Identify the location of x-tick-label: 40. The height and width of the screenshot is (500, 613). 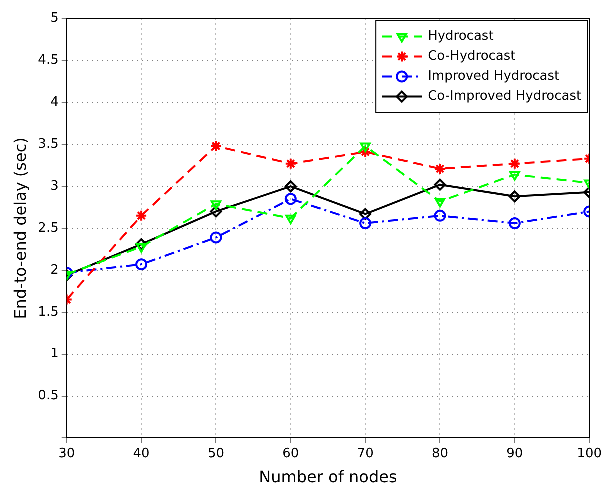
(141, 454).